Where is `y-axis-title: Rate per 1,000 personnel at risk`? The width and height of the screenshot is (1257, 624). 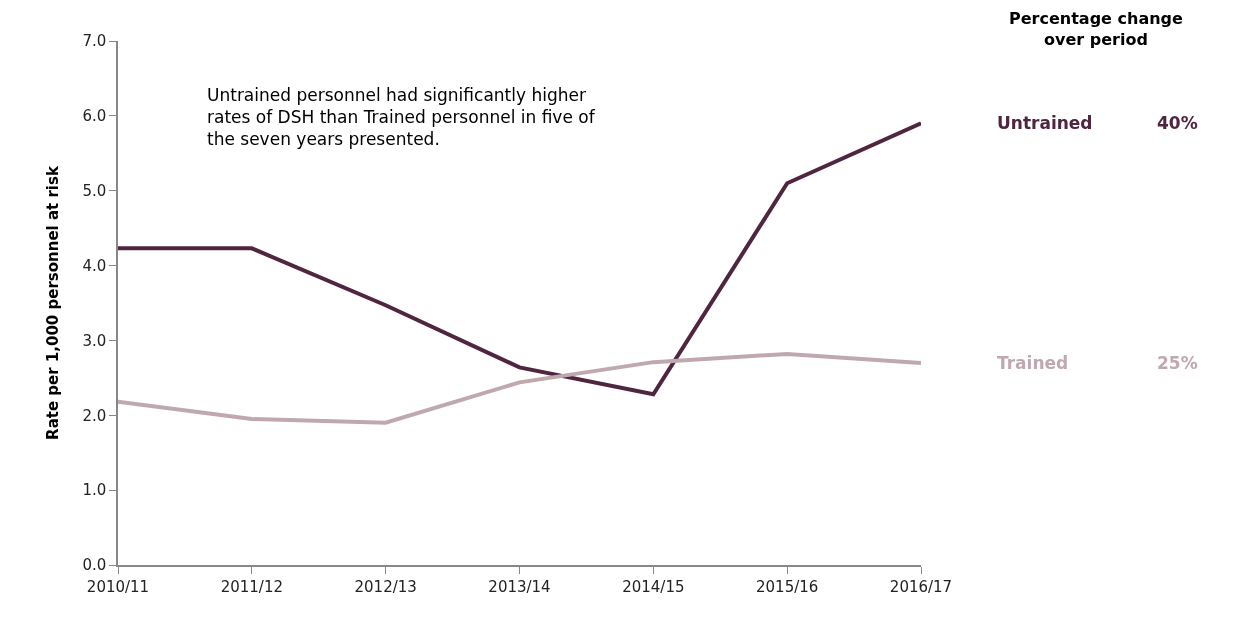 y-axis-title: Rate per 1,000 personnel at risk is located at coordinates (53, 302).